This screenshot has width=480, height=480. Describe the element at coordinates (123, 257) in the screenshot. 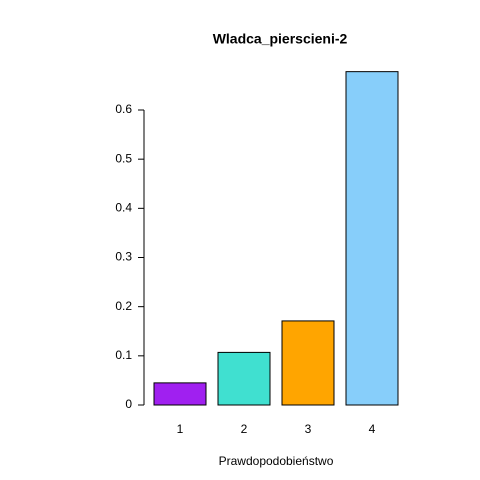

I see `y-tick-label: 0.3` at that location.